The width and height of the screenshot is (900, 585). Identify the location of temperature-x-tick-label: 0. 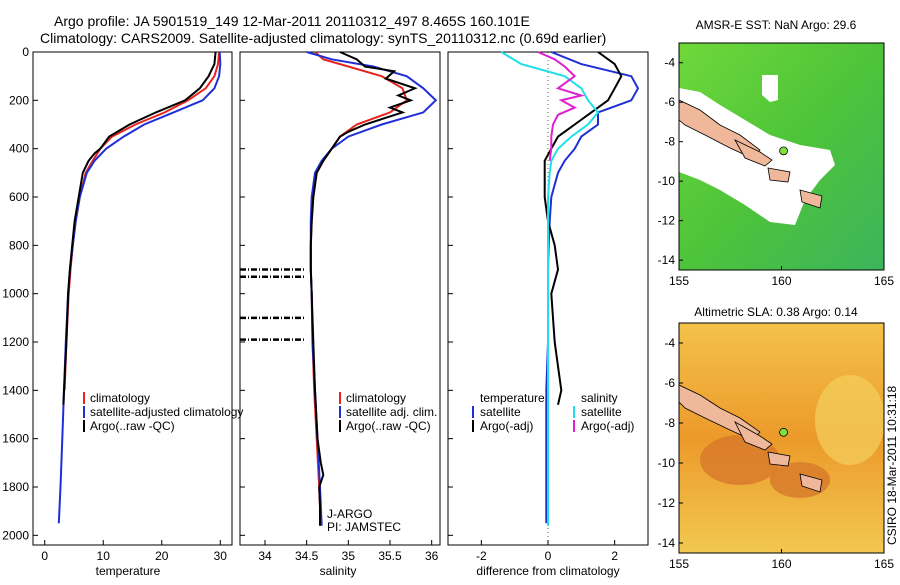
(44, 556).